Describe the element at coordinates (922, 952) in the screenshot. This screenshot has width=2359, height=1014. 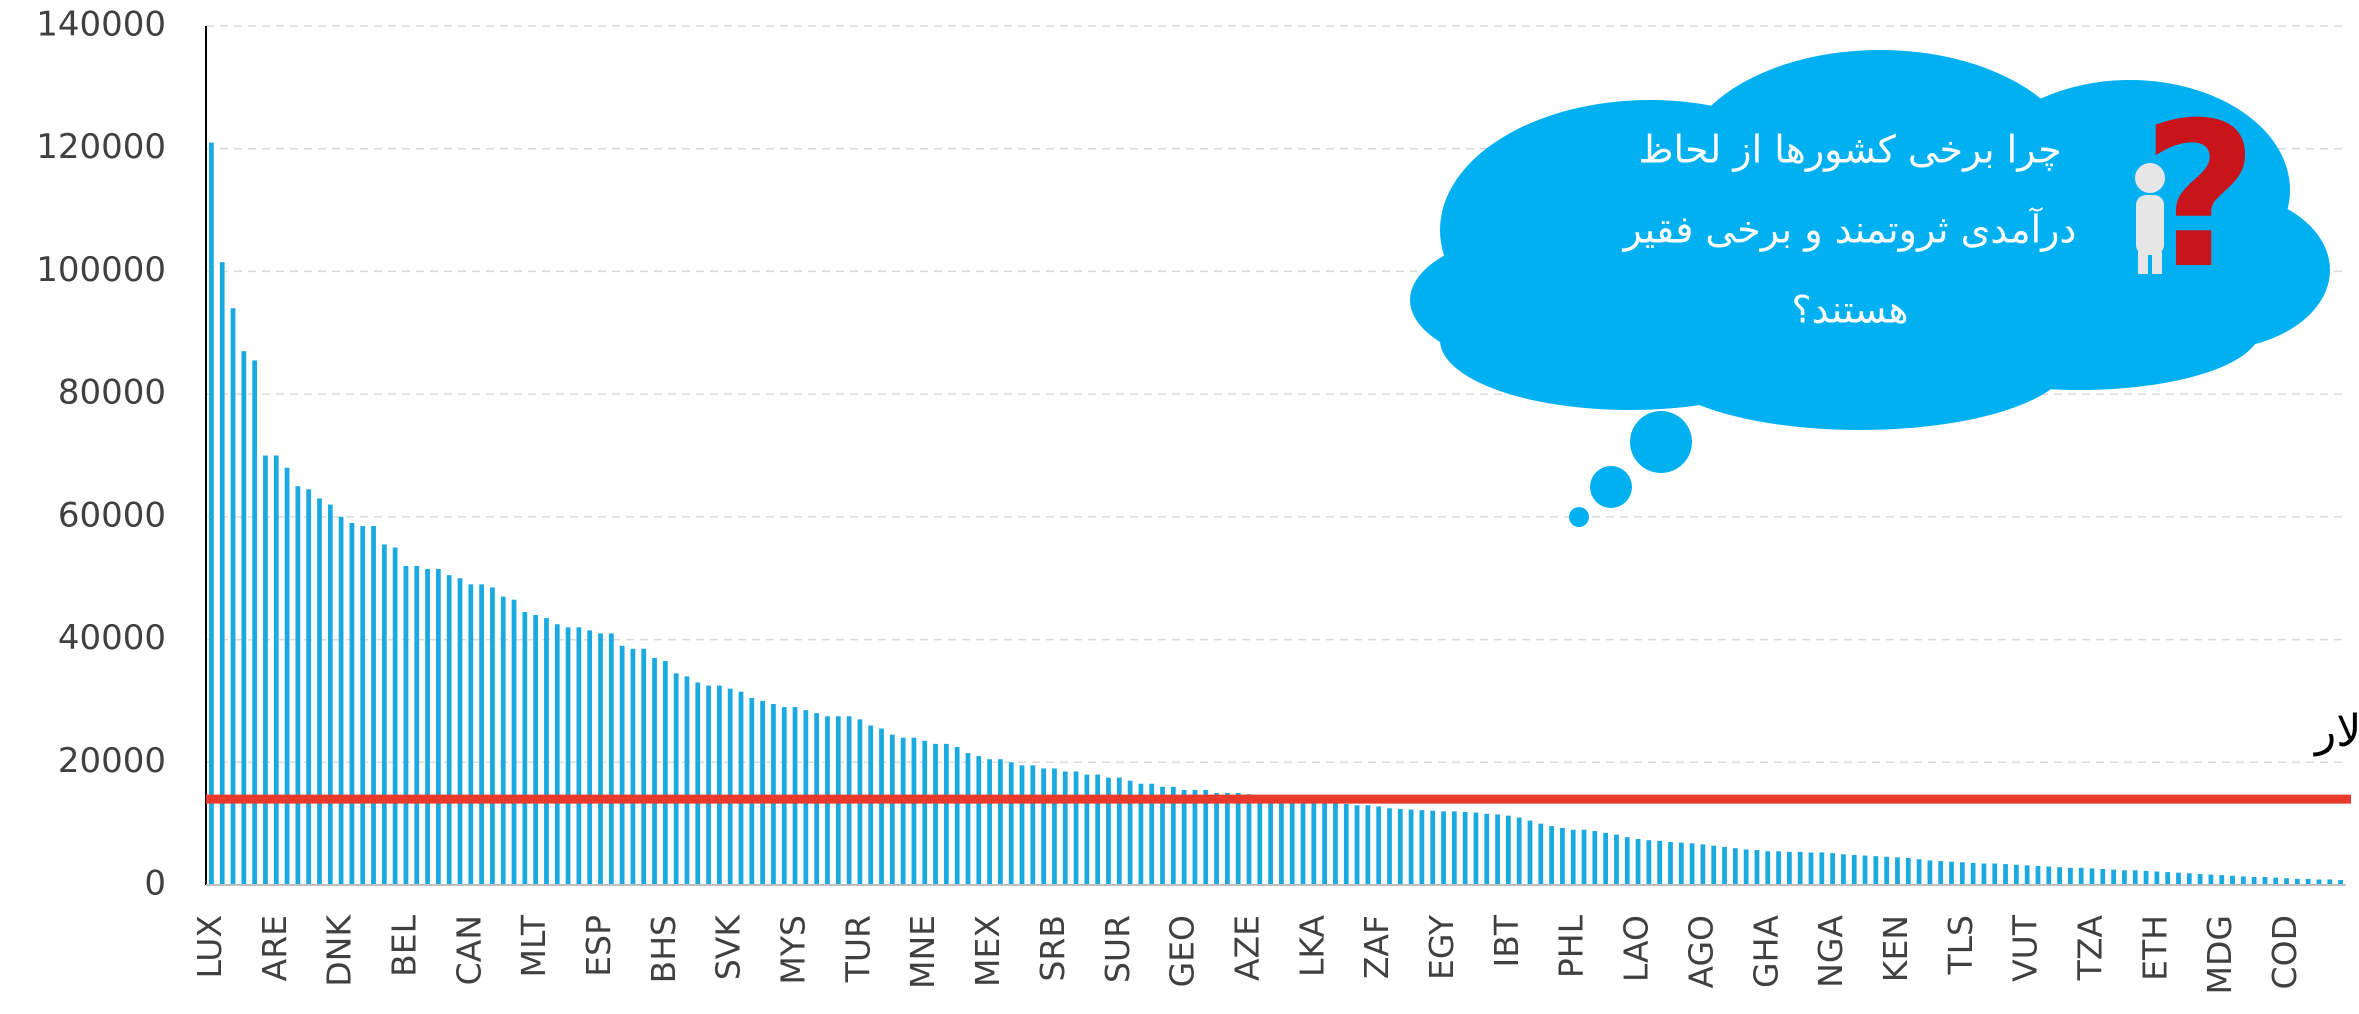
I see `x-tick-label: MNE` at that location.